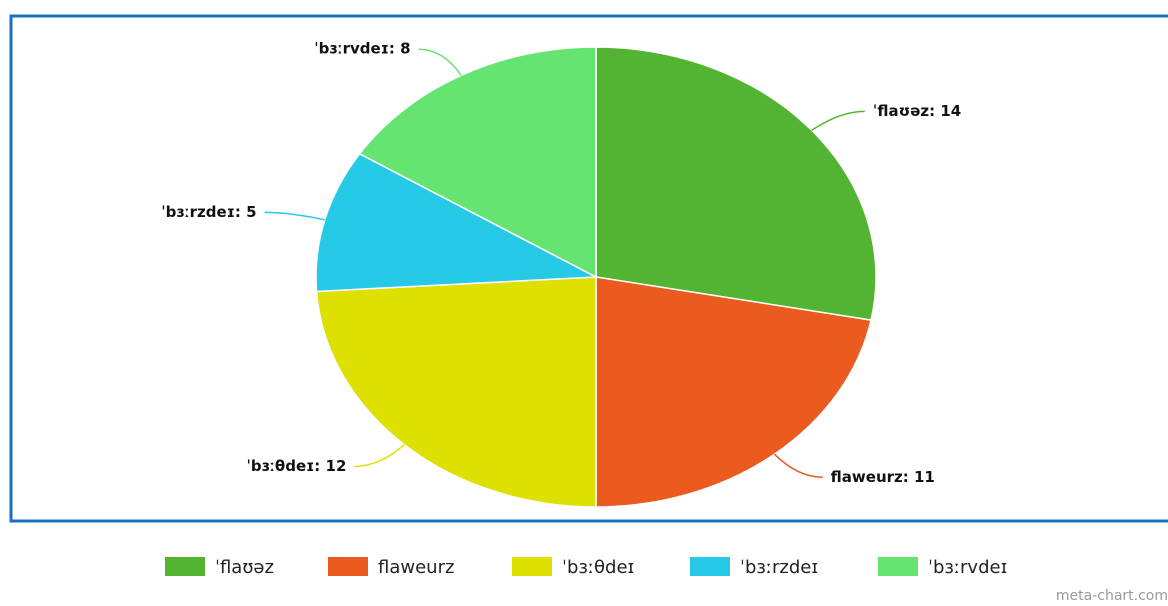 This screenshot has height=606, width=1168. What do you see at coordinates (296, 466) in the screenshot?
I see `data-label: ˈbɜːθdeɪ: 12` at bounding box center [296, 466].